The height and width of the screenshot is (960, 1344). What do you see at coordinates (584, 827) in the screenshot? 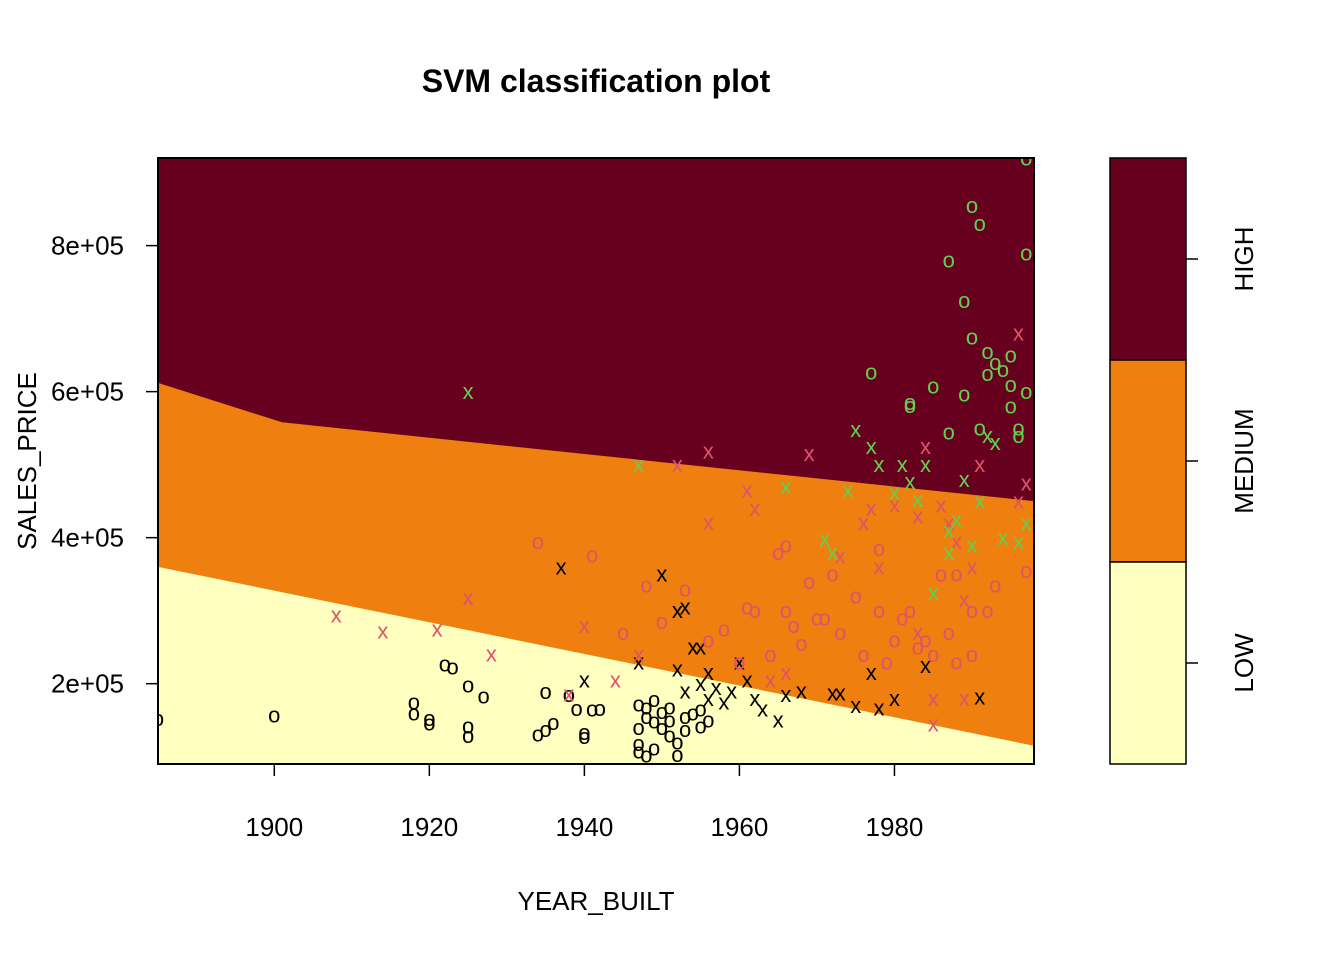
I see `x-tick-label: 1940` at bounding box center [584, 827].